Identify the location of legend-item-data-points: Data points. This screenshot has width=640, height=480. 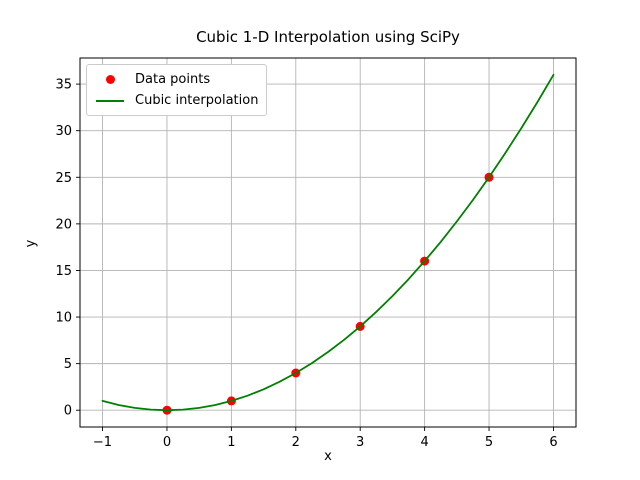
(176, 79).